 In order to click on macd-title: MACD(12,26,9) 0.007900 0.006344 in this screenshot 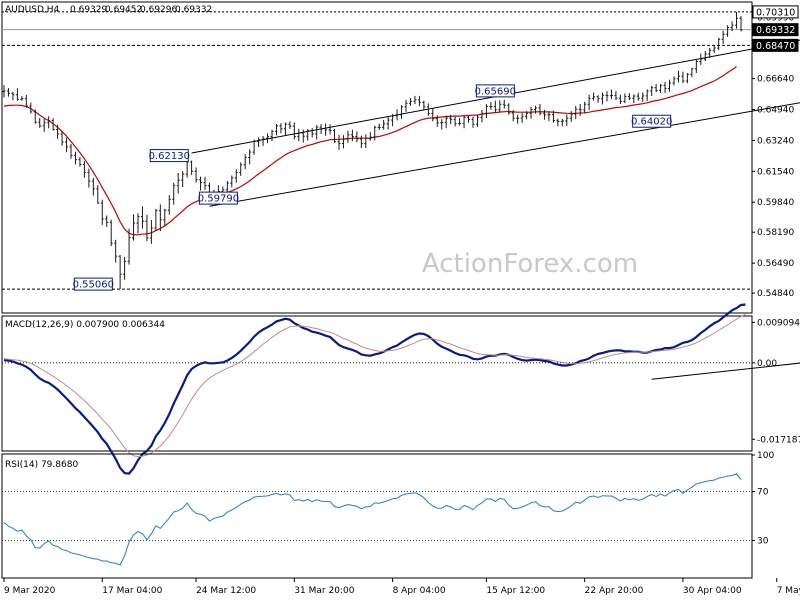, I will do `click(85, 325)`.